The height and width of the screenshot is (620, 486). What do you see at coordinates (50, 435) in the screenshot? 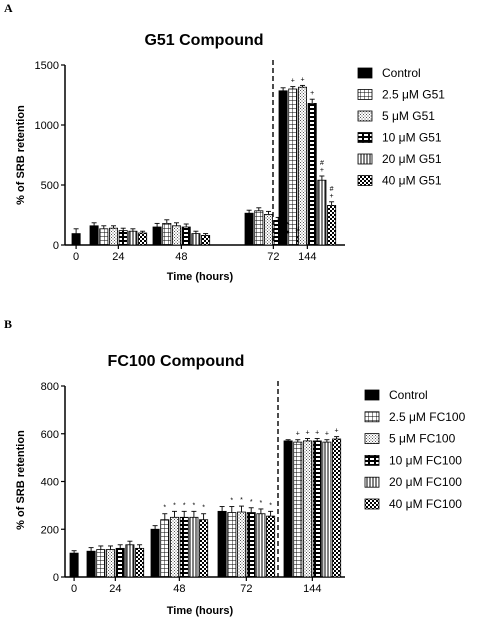
I see `y-tick-label: 600` at bounding box center [50, 435].